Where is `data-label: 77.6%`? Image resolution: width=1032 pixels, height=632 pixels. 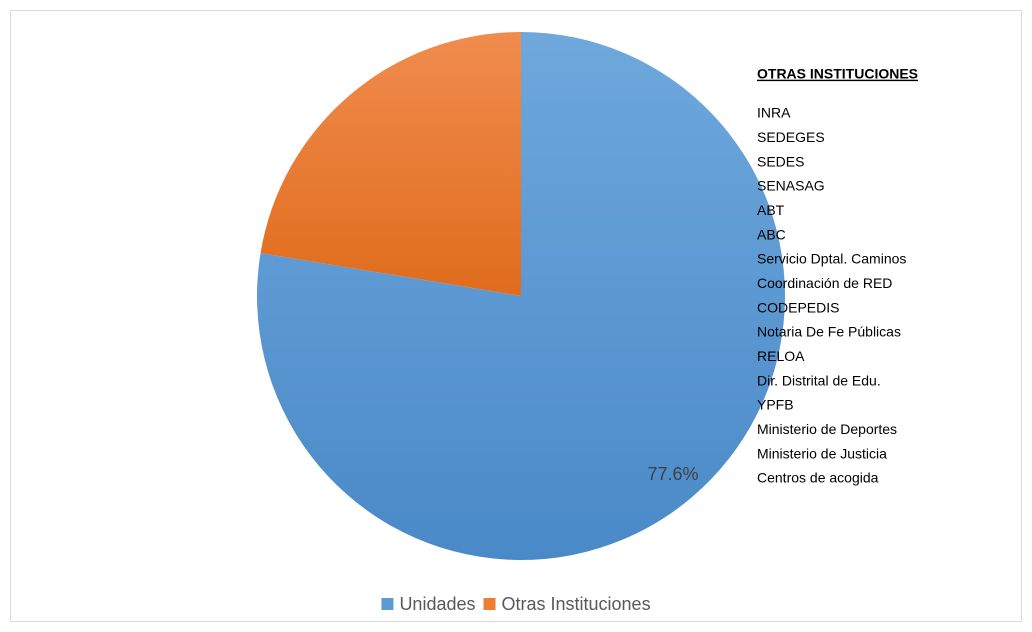 data-label: 77.6% is located at coordinates (673, 474).